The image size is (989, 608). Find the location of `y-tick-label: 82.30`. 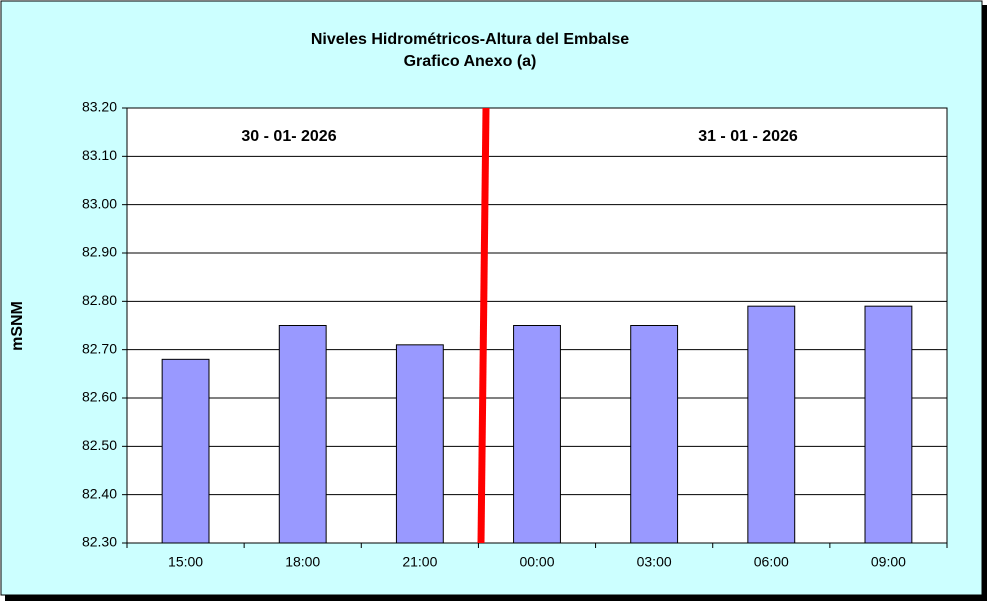

y-tick-label: 82.30 is located at coordinates (99, 542).